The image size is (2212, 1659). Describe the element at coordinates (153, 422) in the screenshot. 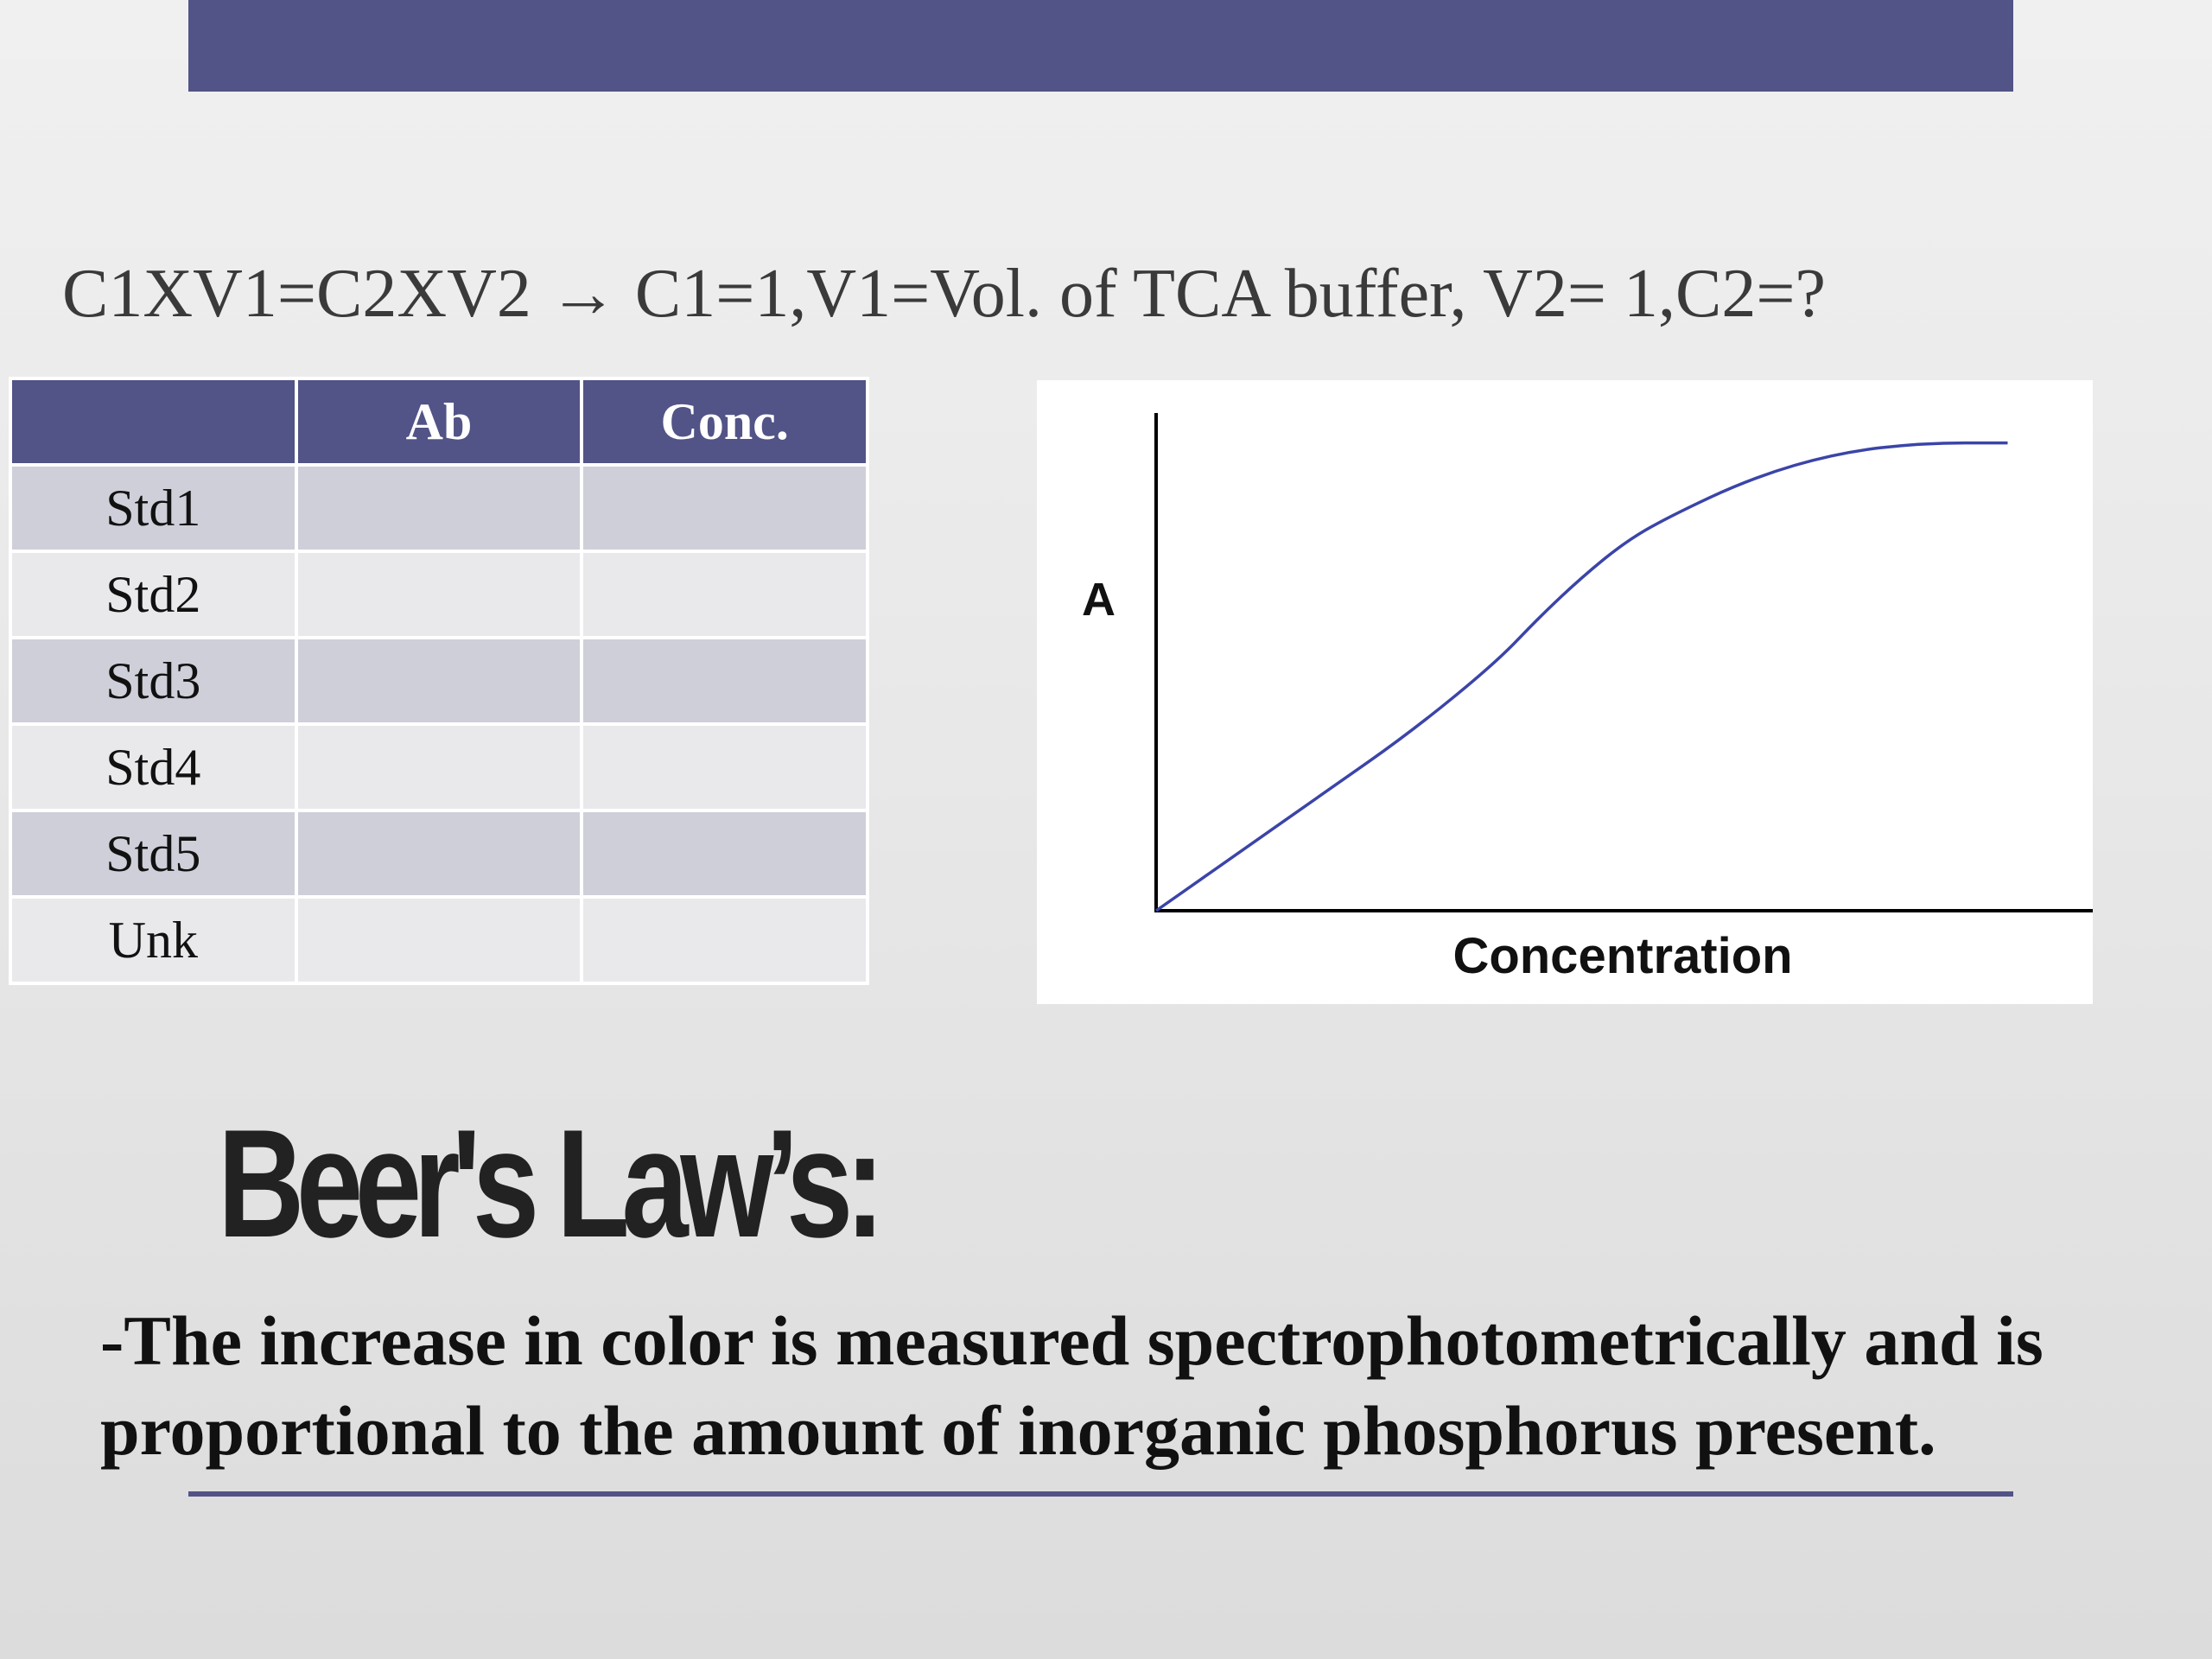

I see `header-empty` at that location.